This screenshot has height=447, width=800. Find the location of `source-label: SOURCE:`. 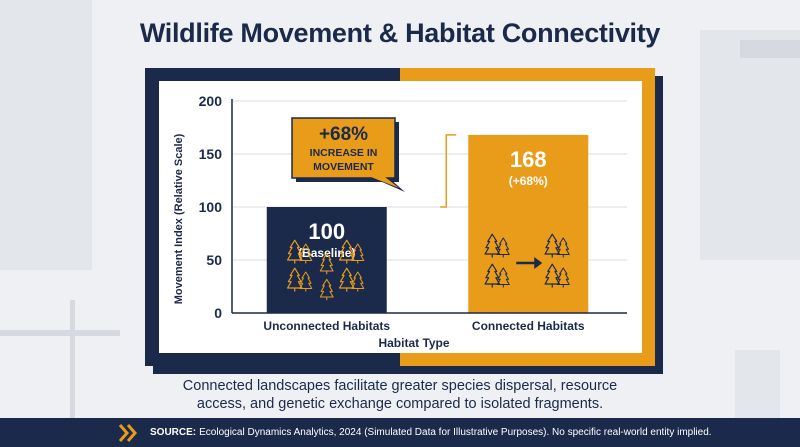

source-label: SOURCE: is located at coordinates (173, 432).